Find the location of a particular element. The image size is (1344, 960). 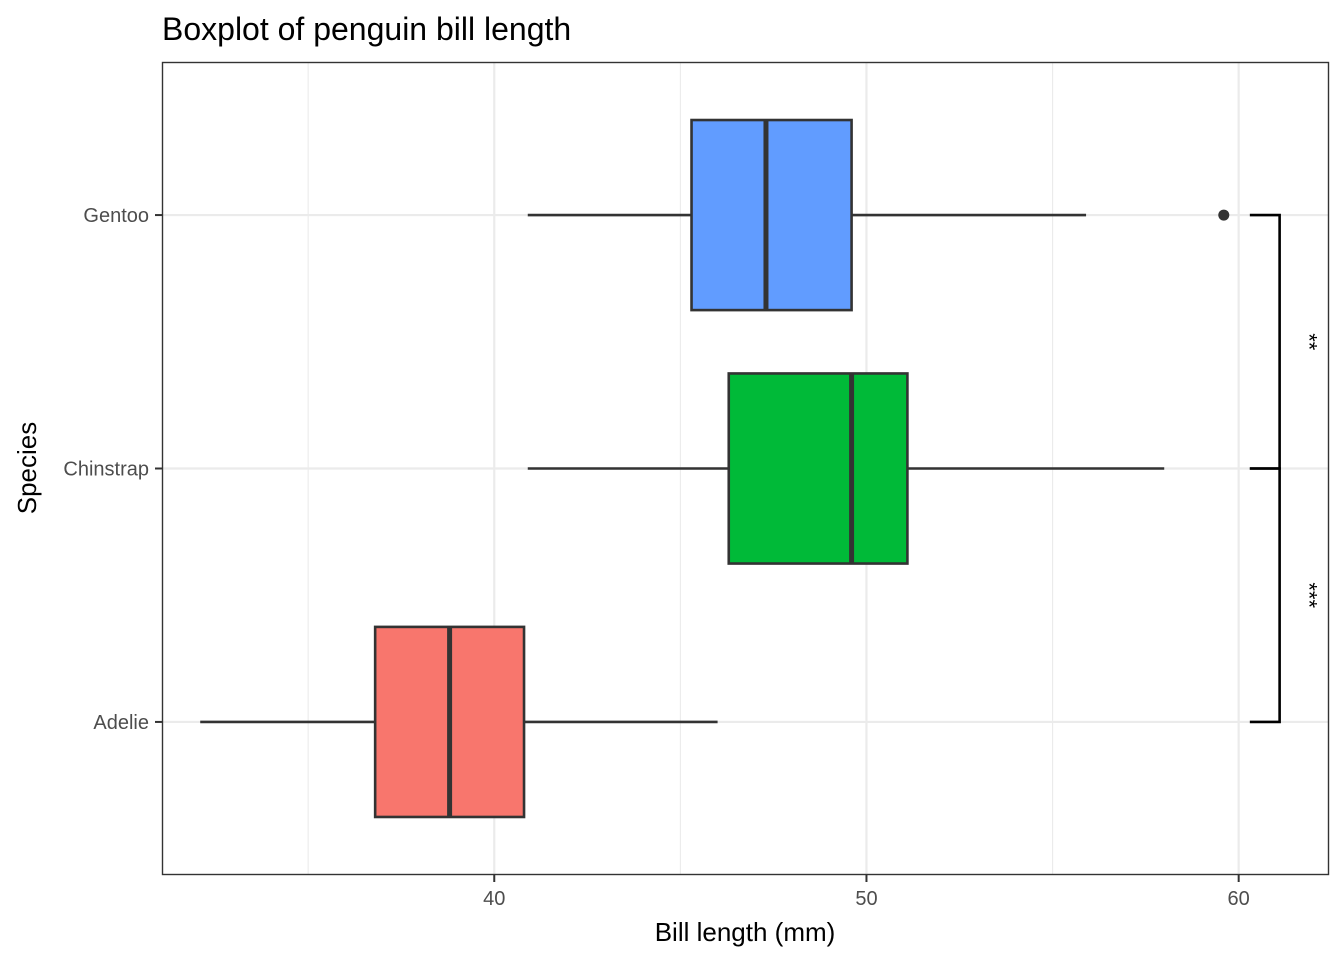

y-tick-label: Chinstrap is located at coordinates (106, 470).